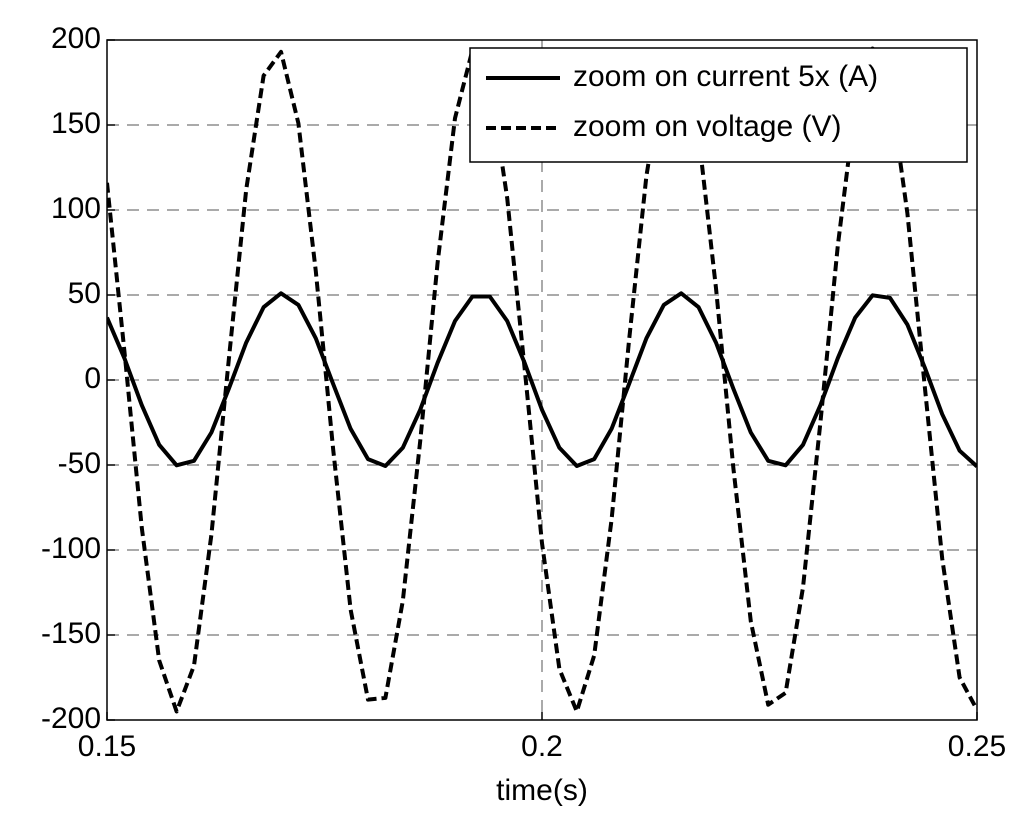 The image size is (1024, 825). What do you see at coordinates (542, 790) in the screenshot?
I see `x-axis-label: time(s)` at bounding box center [542, 790].